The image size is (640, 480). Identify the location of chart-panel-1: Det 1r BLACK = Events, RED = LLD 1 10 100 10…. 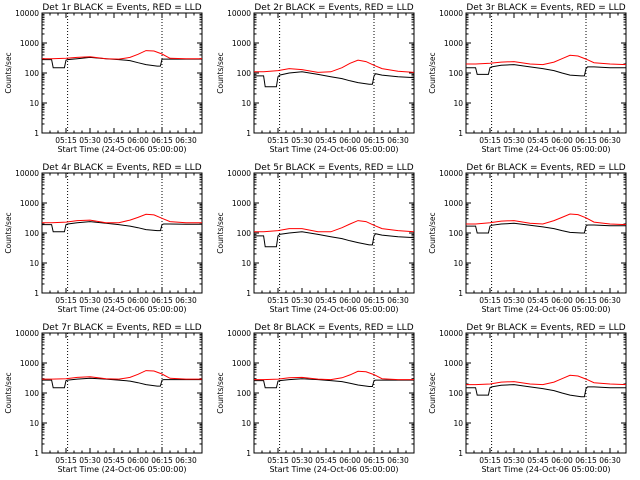
(103, 78).